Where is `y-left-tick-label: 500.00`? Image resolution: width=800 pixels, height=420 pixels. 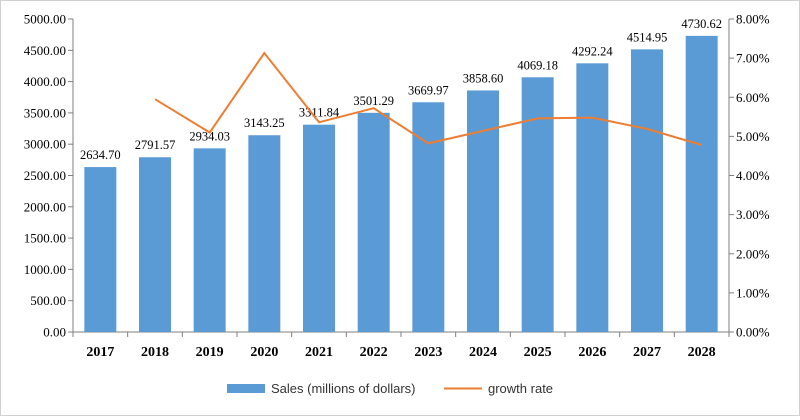 y-left-tick-label: 500.00 is located at coordinates (48, 300).